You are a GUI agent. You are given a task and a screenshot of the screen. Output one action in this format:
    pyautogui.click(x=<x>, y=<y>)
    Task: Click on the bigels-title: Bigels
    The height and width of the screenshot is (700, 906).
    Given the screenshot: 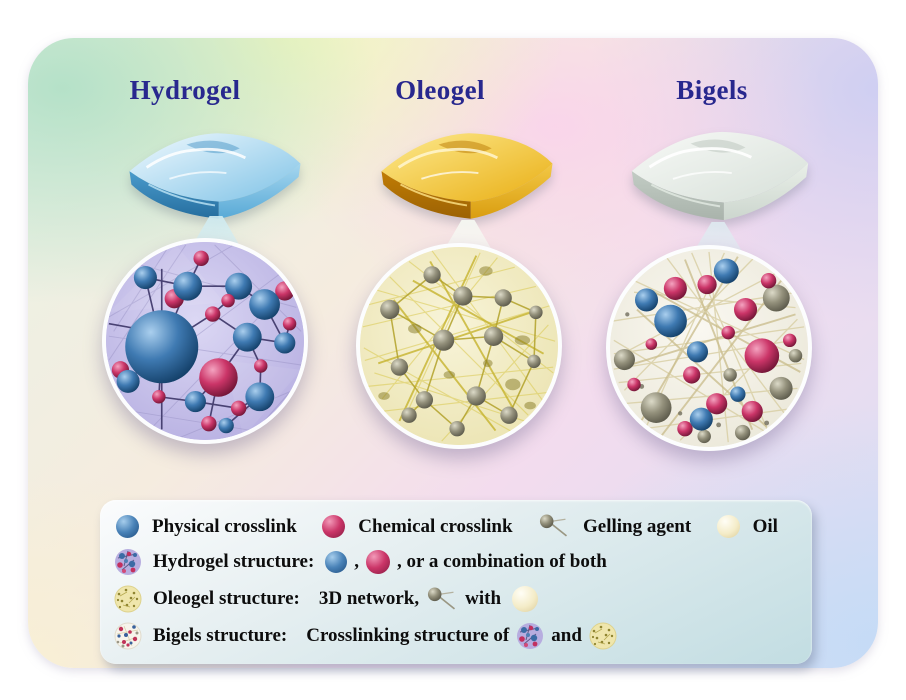 What is the action you would take?
    pyautogui.click(x=712, y=90)
    